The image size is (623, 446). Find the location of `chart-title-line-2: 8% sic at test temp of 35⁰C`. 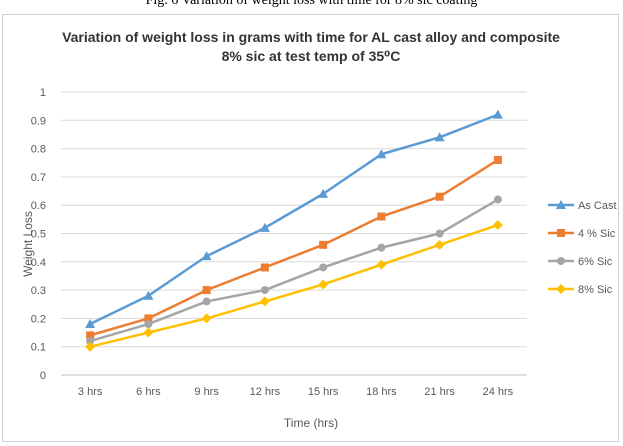

chart-title-line-2: 8% sic at test temp of 35⁰C is located at coordinates (311, 56).